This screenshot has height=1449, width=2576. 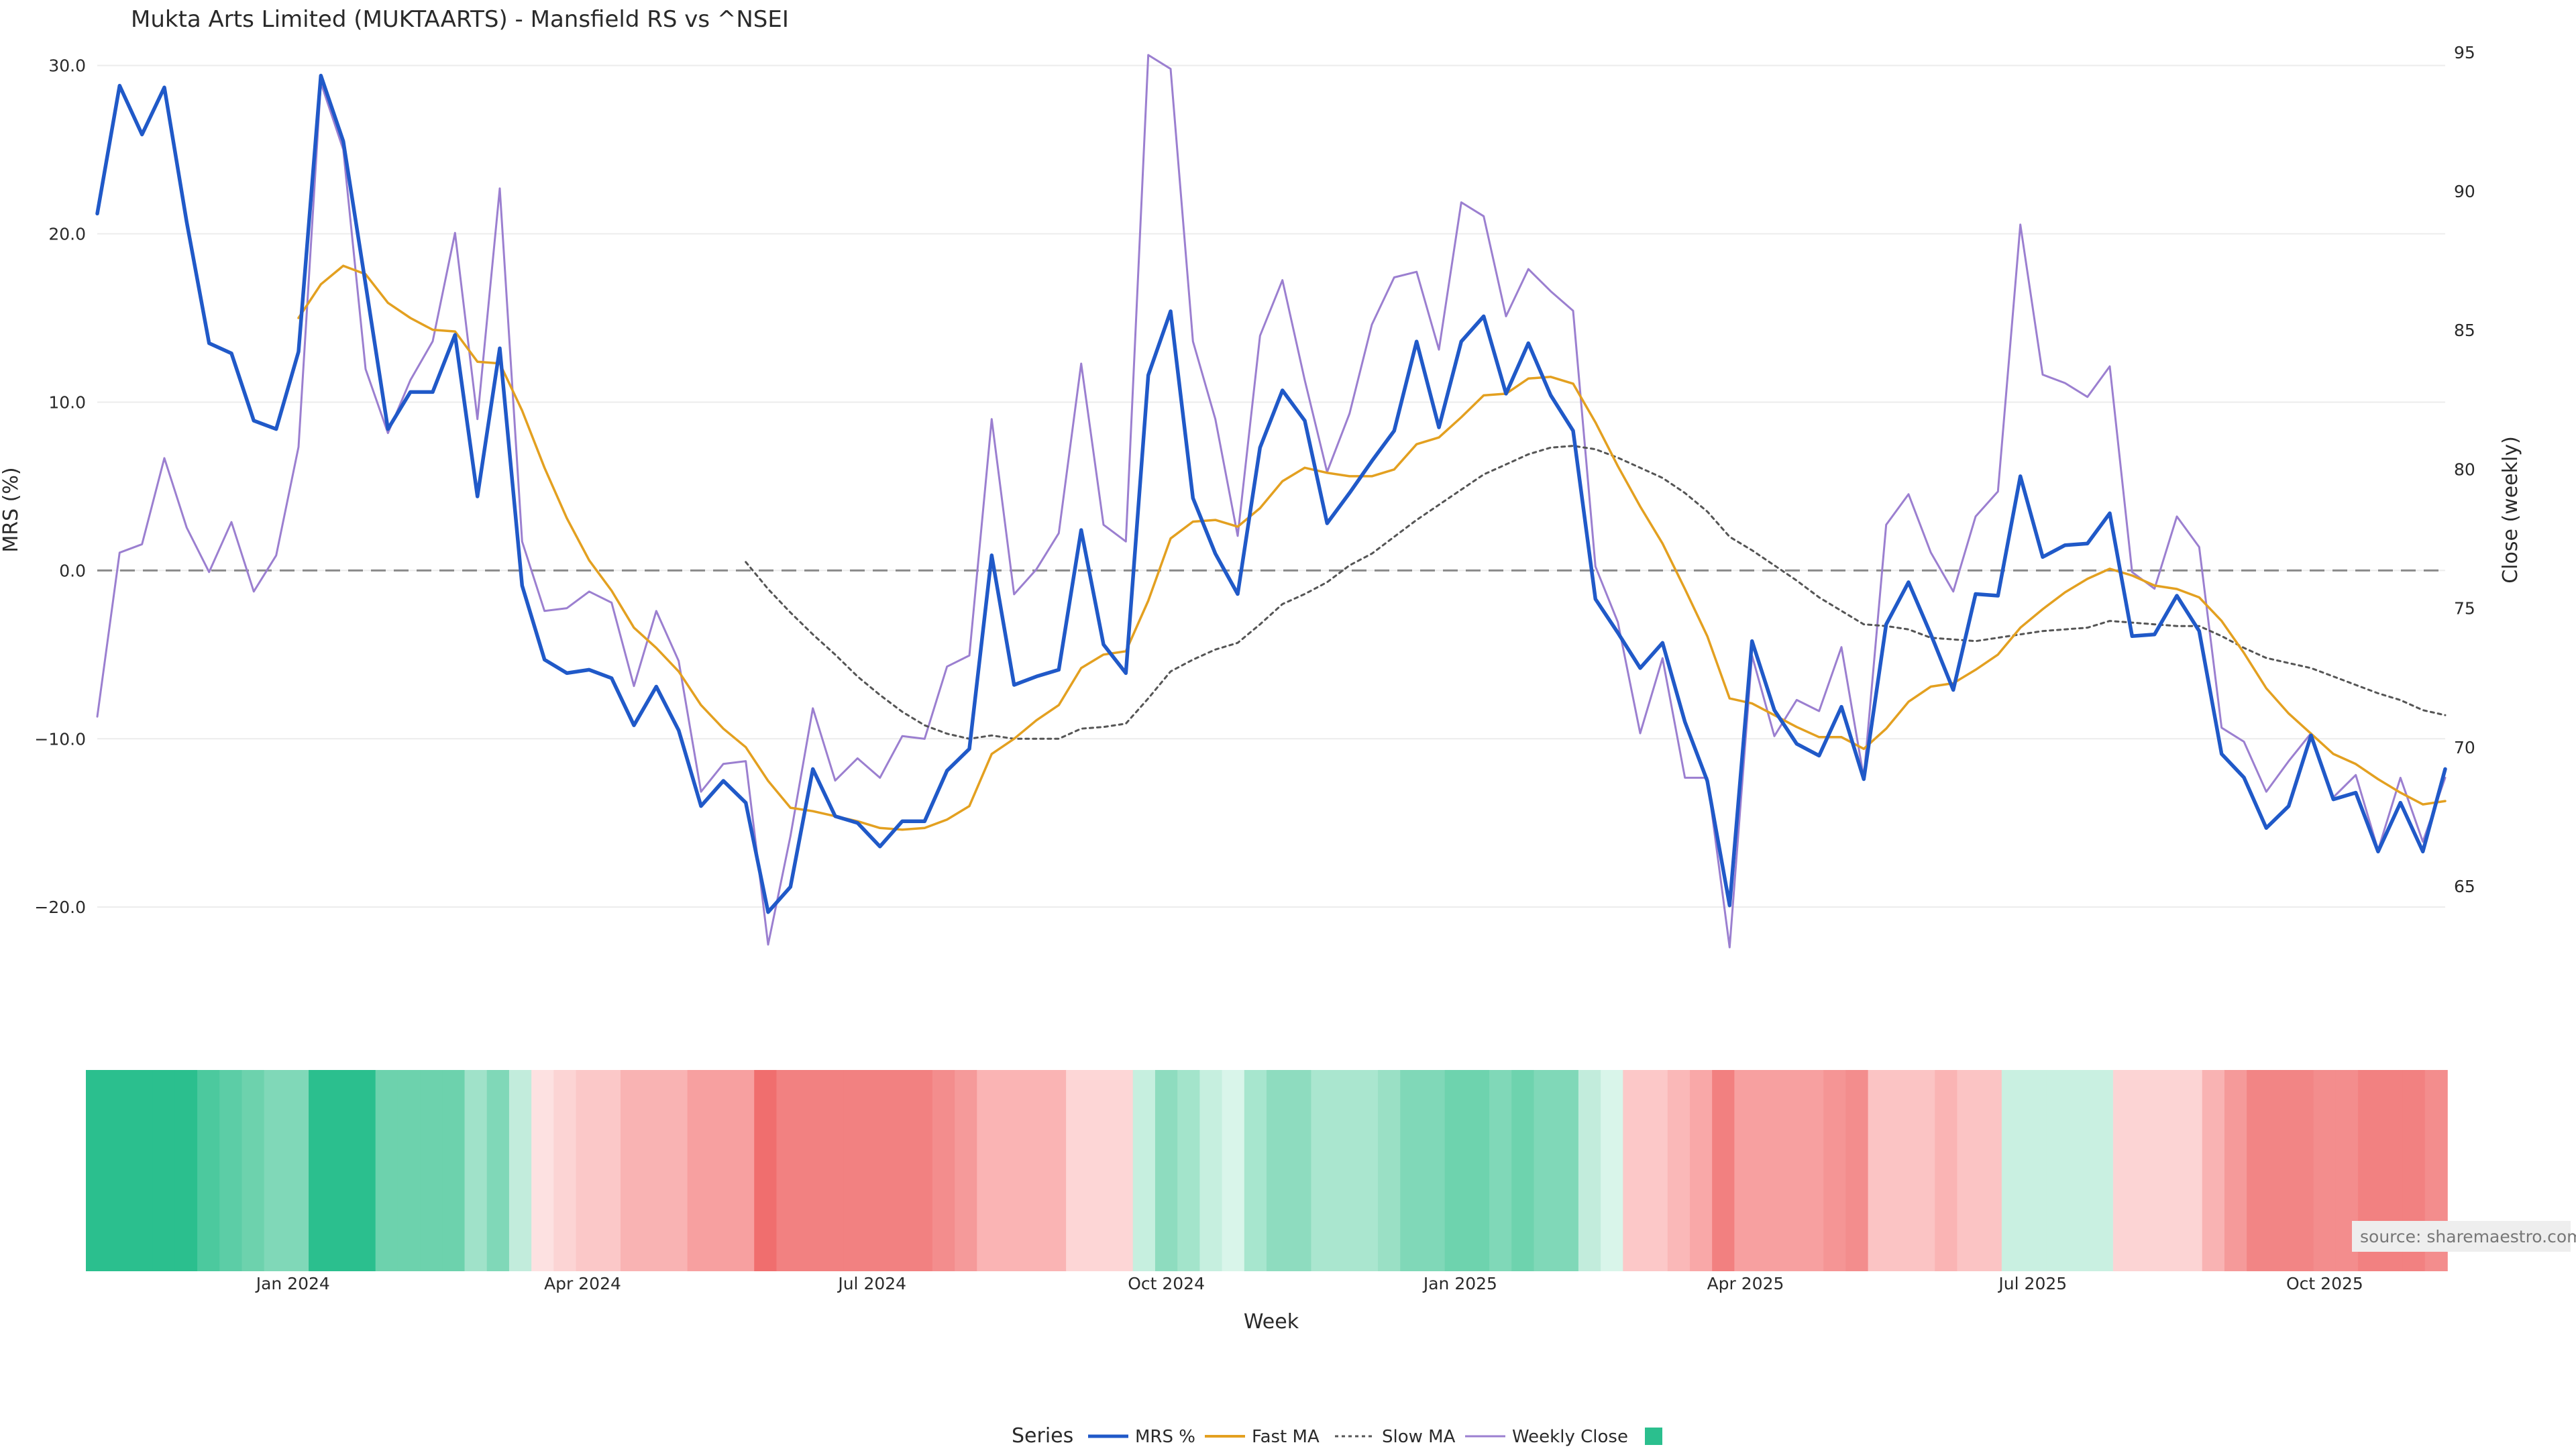 I want to click on legend-swatch-heatmap, so click(x=1653, y=1436).